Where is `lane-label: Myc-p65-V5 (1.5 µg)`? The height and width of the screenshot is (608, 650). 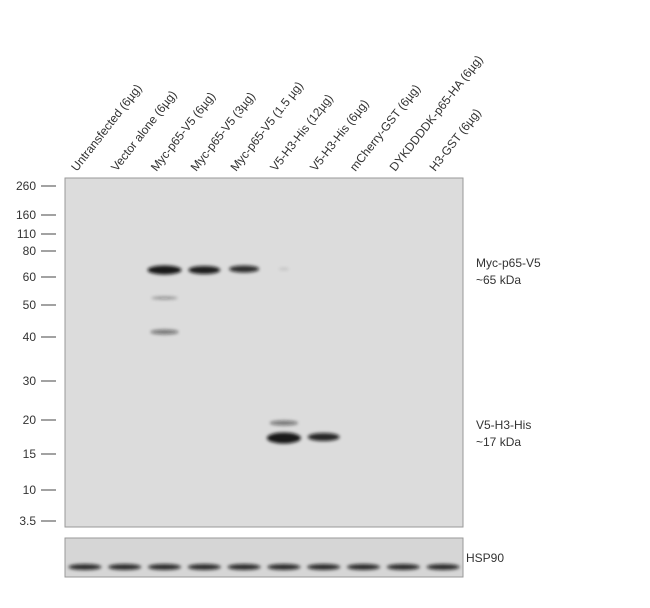
lane-label: Myc-p65-V5 (1.5 µg) is located at coordinates (266, 126).